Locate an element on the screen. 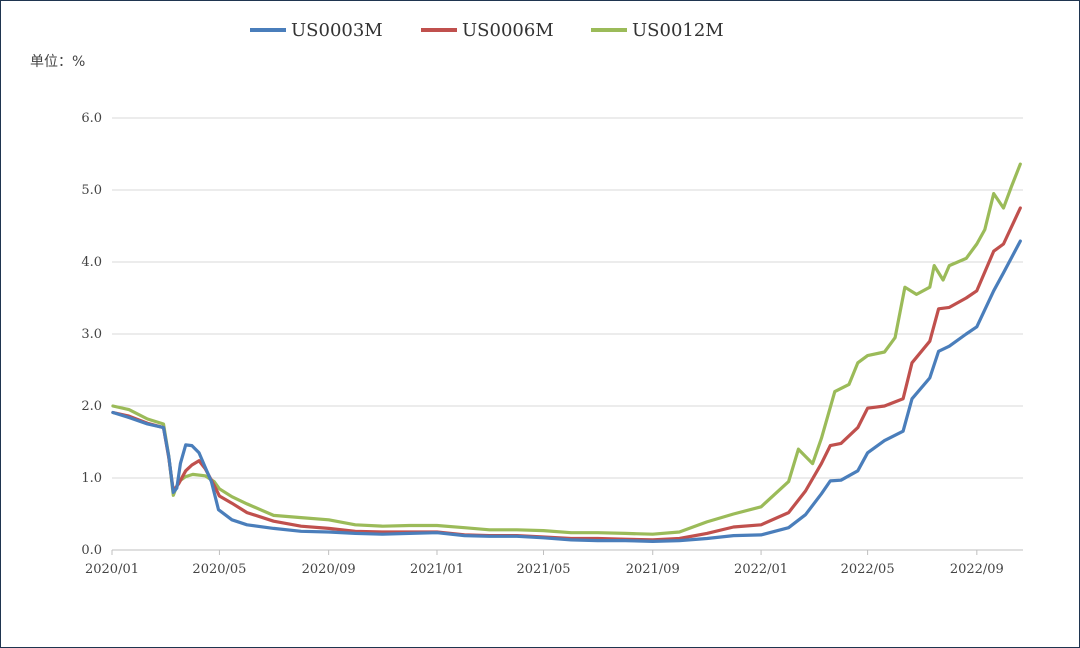 This screenshot has height=648, width=1080. legend-label-us0003m: US0003M is located at coordinates (337, 30).